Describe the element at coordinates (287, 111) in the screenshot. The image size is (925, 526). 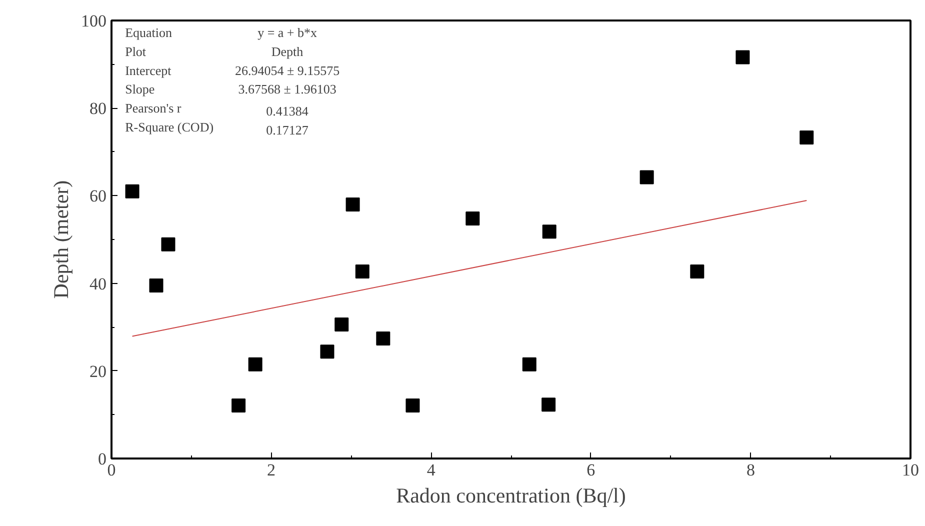
I see `annotation: 0.41384` at that location.